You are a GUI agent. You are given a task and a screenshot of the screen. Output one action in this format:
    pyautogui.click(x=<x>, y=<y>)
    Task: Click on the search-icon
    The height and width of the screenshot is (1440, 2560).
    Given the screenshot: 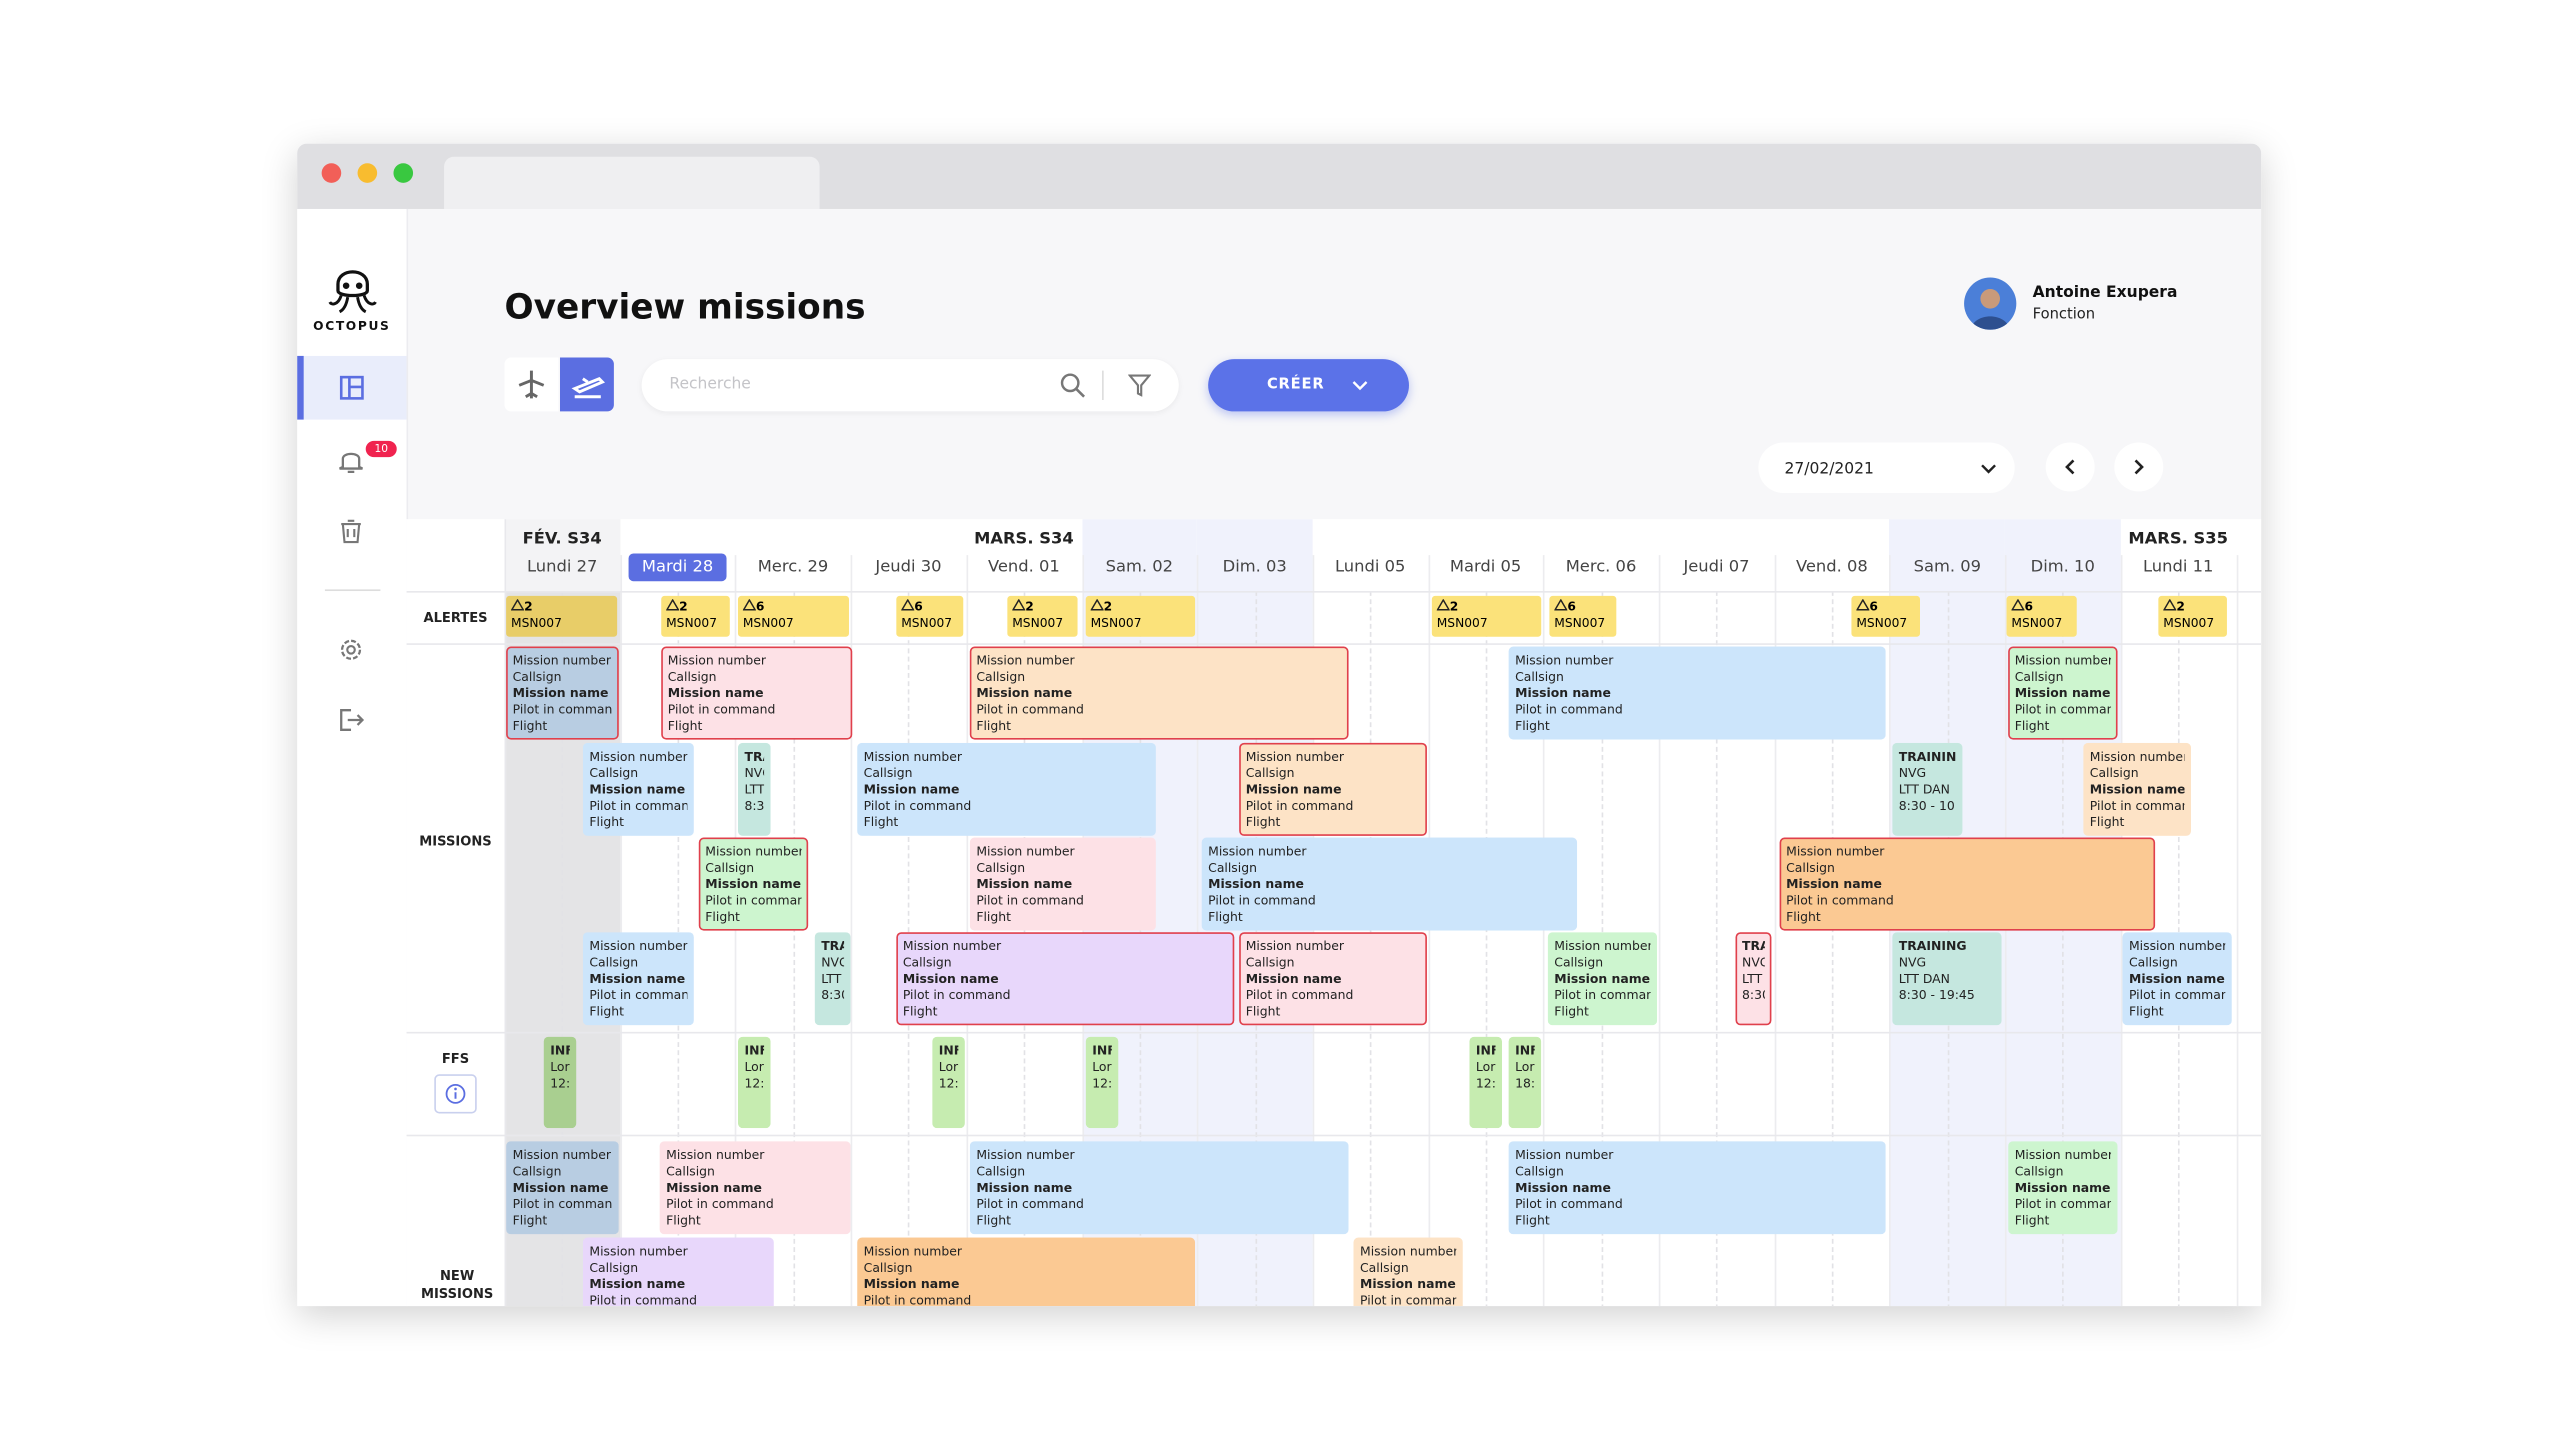 What is the action you would take?
    pyautogui.click(x=1073, y=385)
    